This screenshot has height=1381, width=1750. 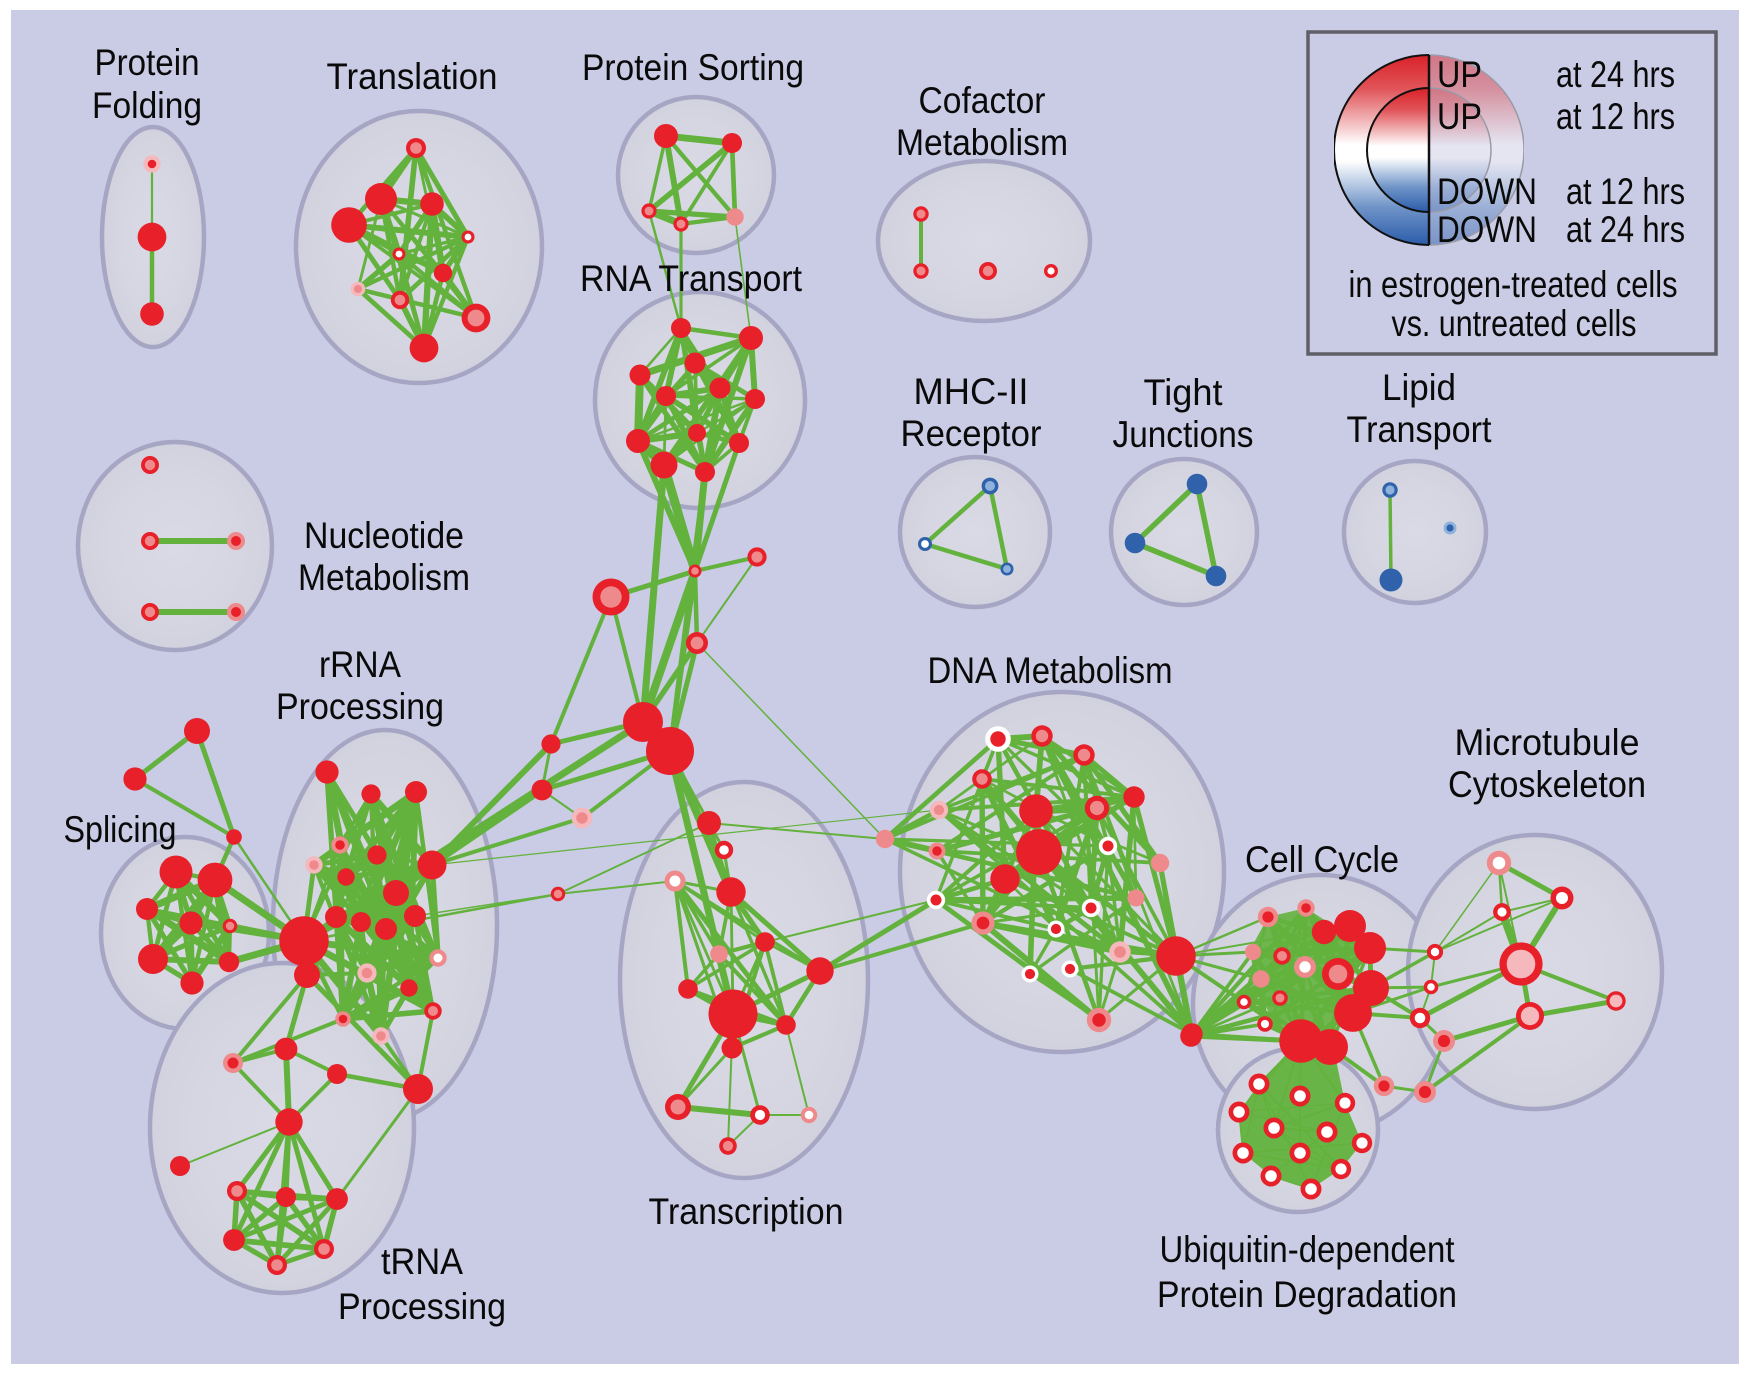 What do you see at coordinates (1419, 387) in the screenshot?
I see `svg-text: Lipid` at bounding box center [1419, 387].